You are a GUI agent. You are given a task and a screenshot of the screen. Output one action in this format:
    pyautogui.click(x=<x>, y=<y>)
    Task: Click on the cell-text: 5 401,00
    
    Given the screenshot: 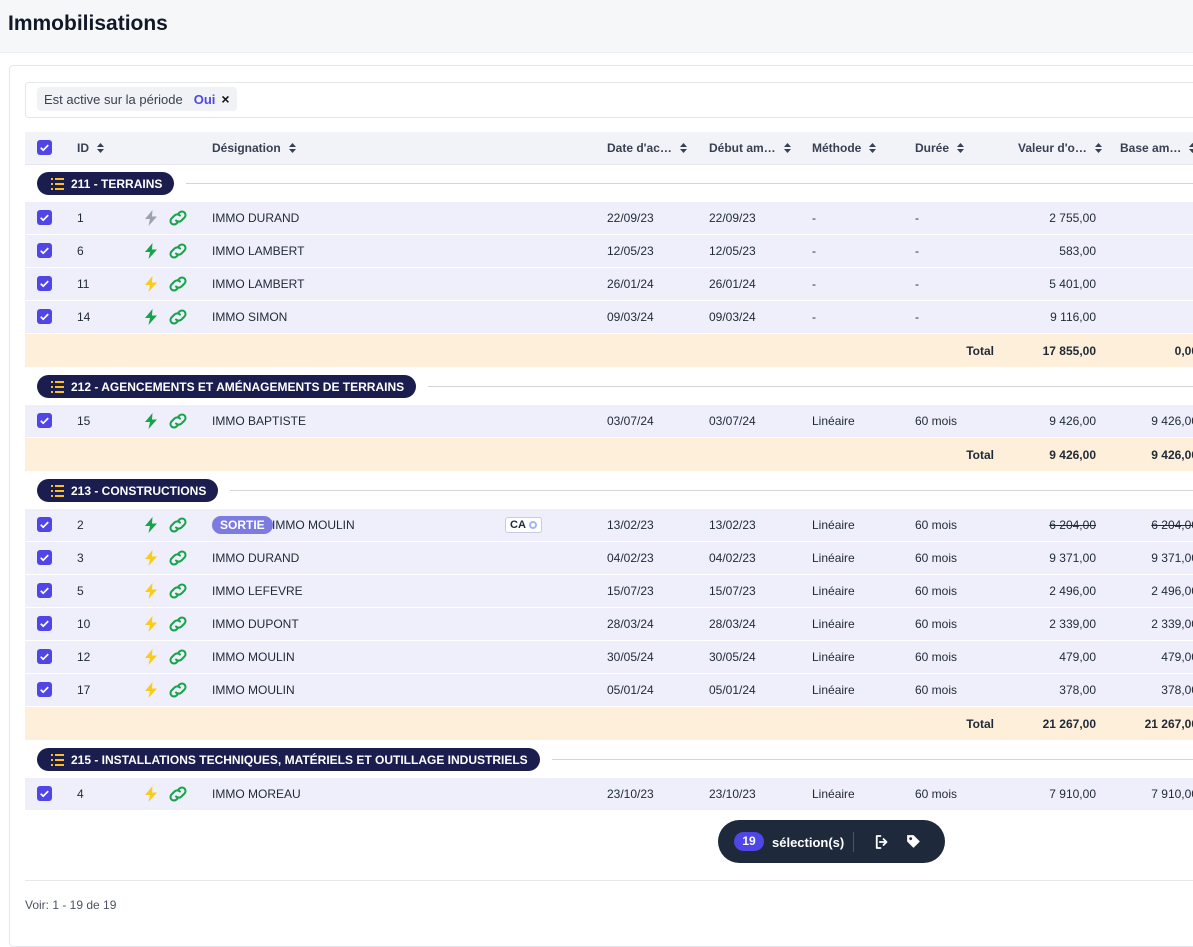 What is the action you would take?
    pyautogui.click(x=1036, y=284)
    